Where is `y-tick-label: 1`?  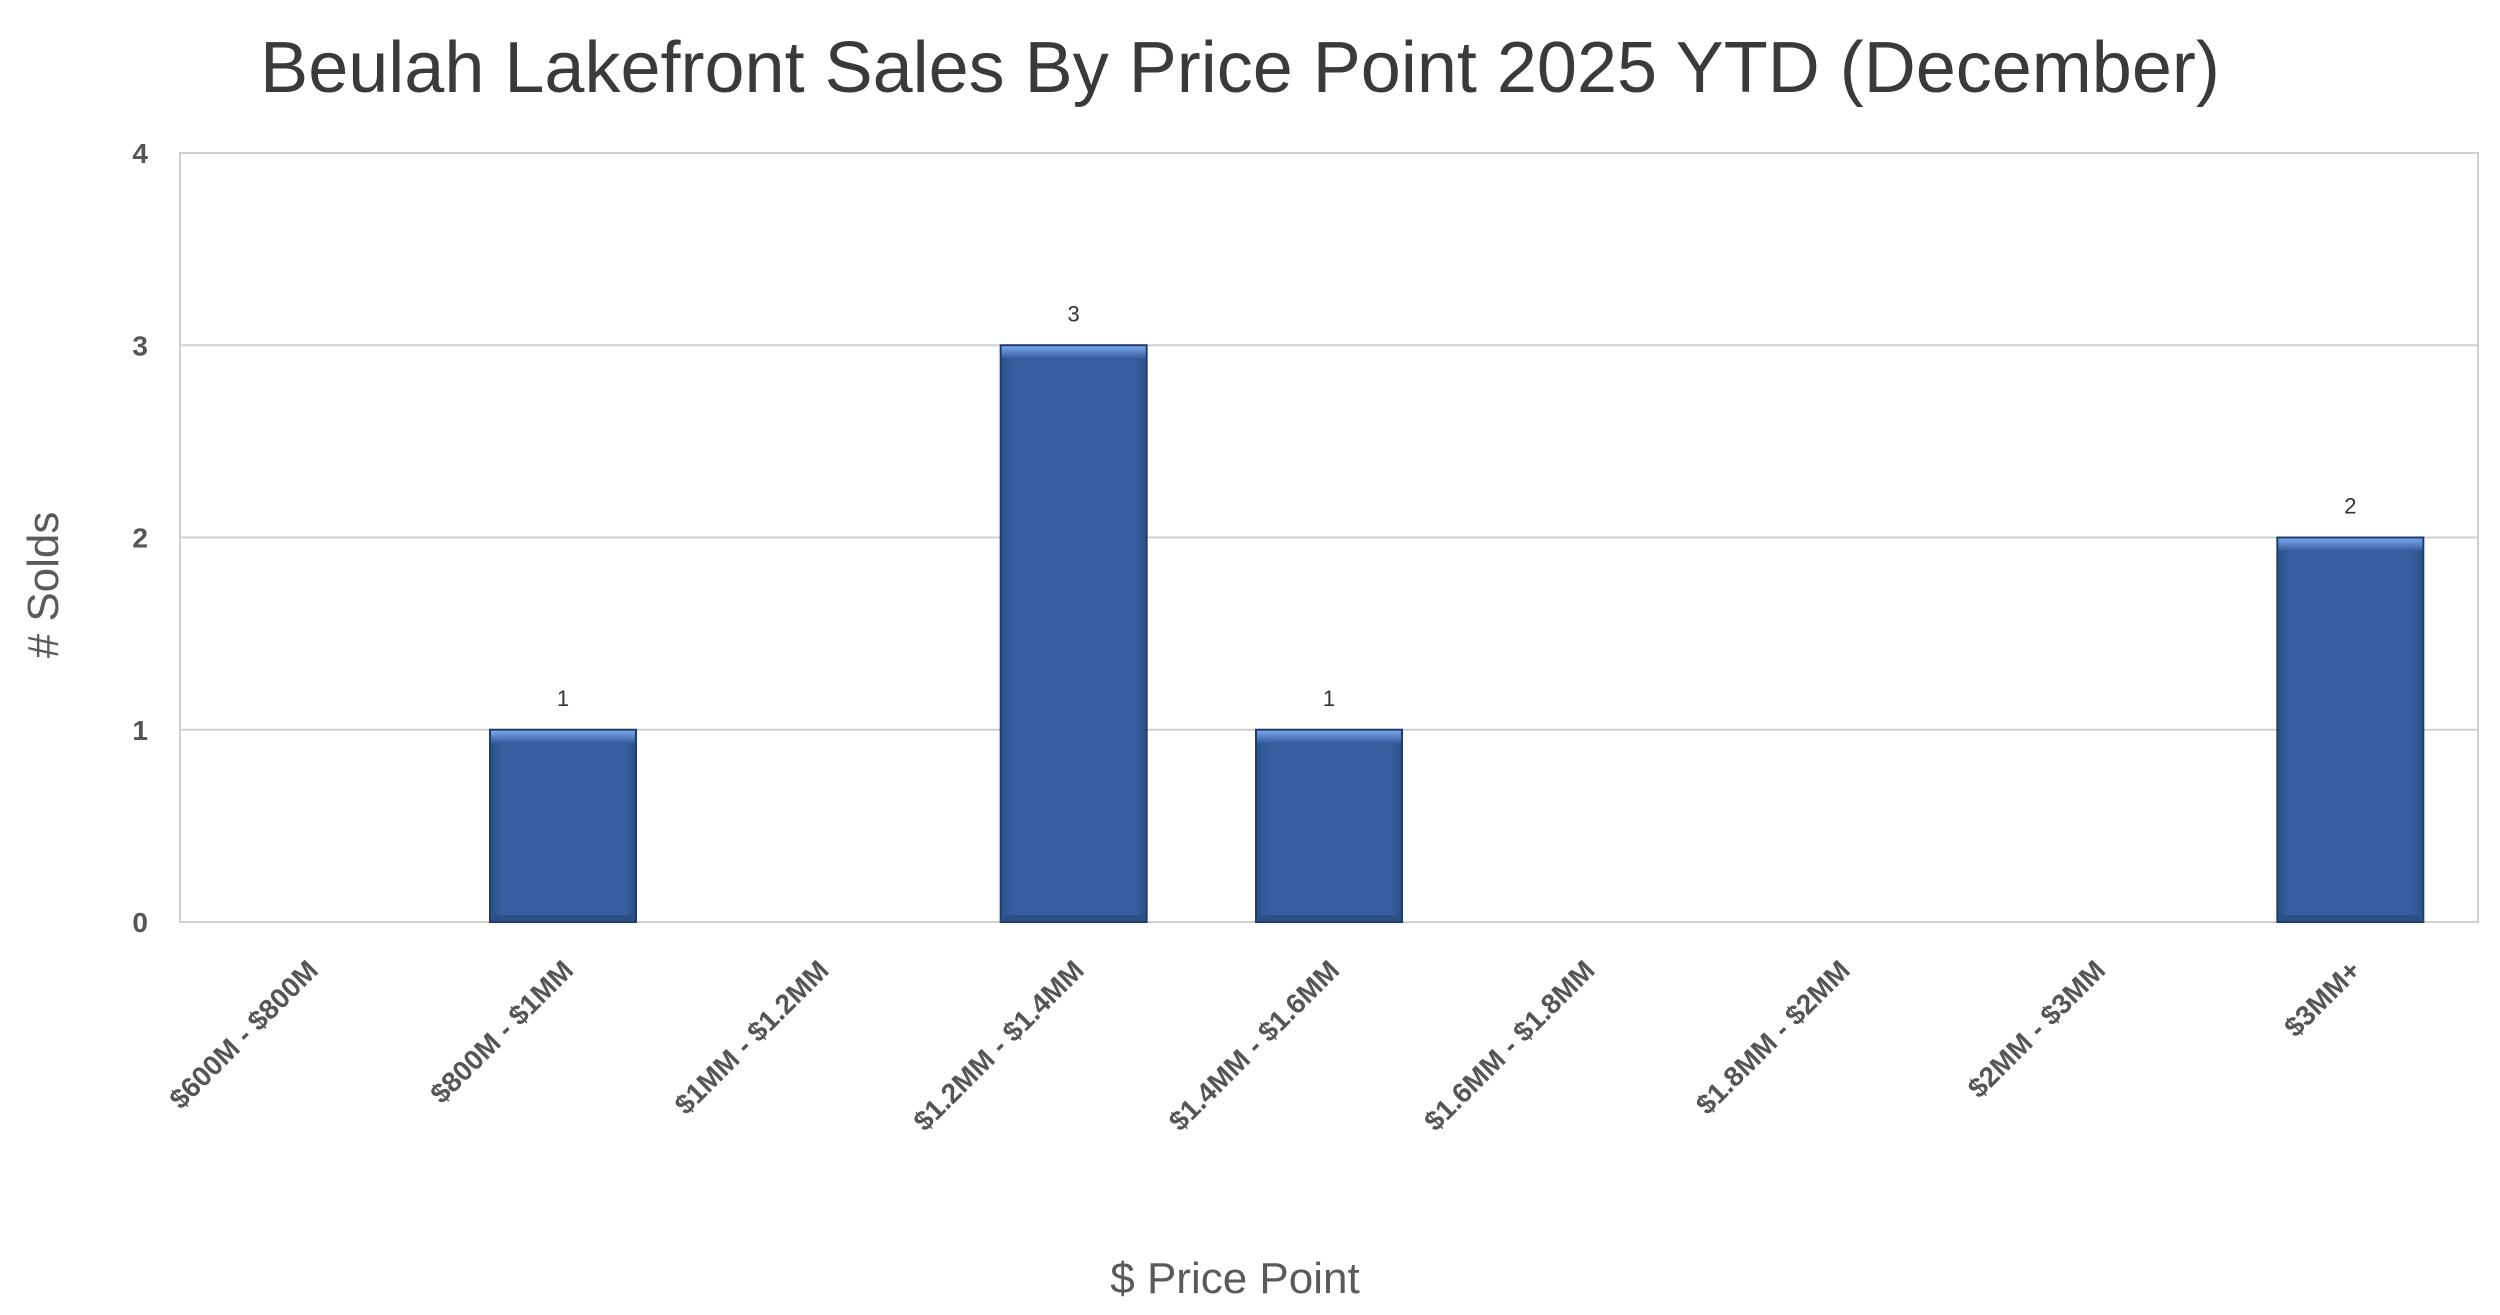
y-tick-label: 1 is located at coordinates (140, 730).